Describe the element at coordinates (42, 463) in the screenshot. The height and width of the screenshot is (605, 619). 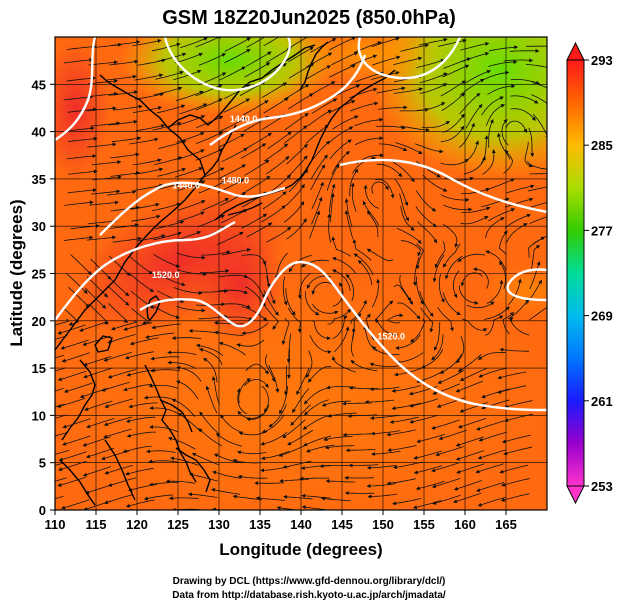
I see `y-tick-label: 5` at that location.